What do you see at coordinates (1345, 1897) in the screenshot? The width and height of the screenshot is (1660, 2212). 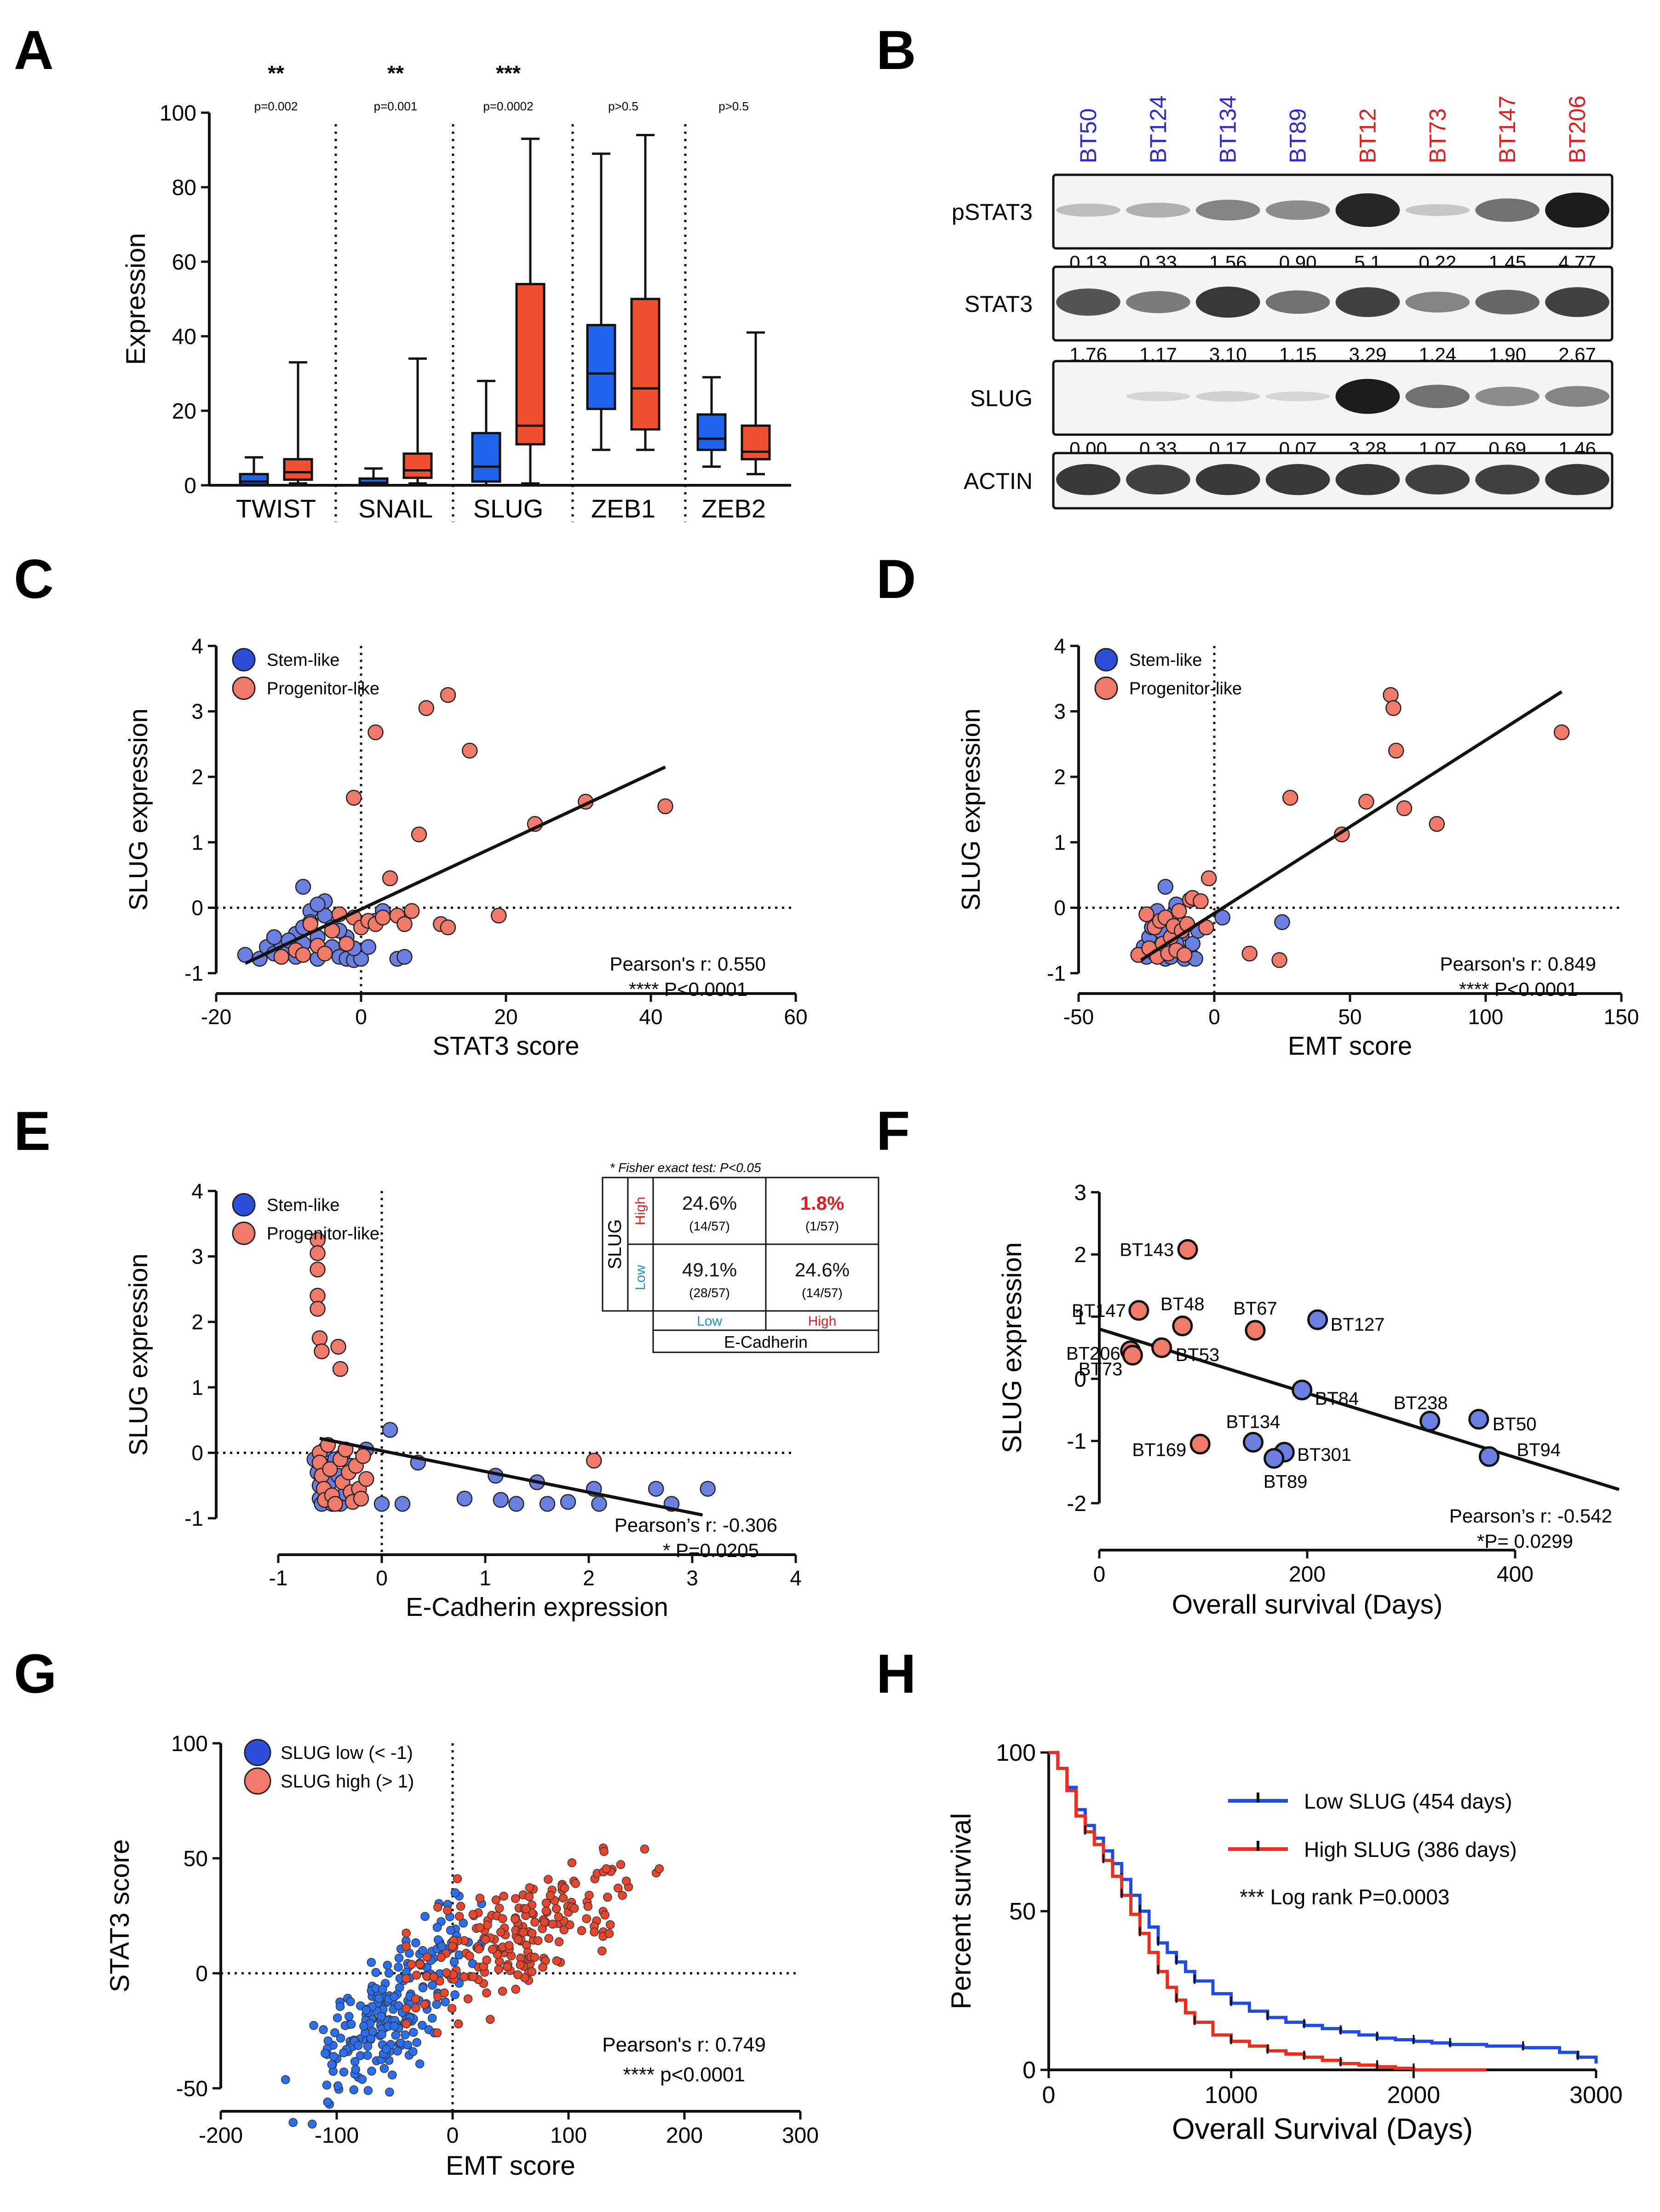 I see `log-rank-p: *** Log rank P=0.0003` at bounding box center [1345, 1897].